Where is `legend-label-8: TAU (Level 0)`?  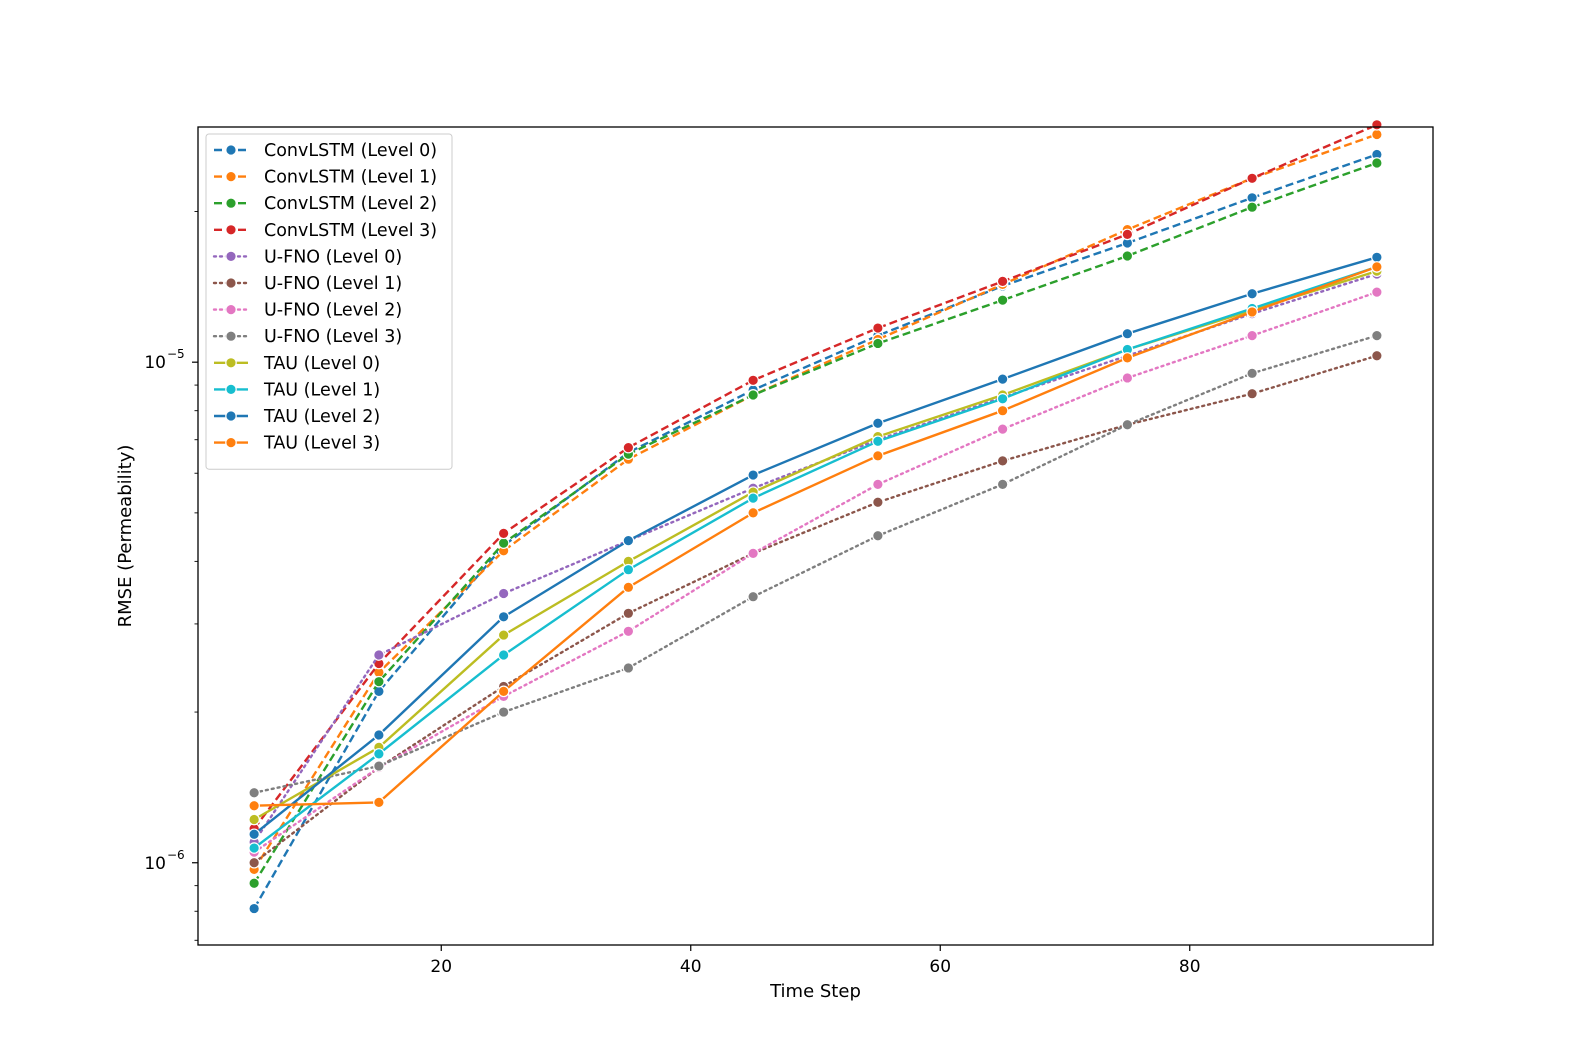 legend-label-8: TAU (Level 0) is located at coordinates (321, 364).